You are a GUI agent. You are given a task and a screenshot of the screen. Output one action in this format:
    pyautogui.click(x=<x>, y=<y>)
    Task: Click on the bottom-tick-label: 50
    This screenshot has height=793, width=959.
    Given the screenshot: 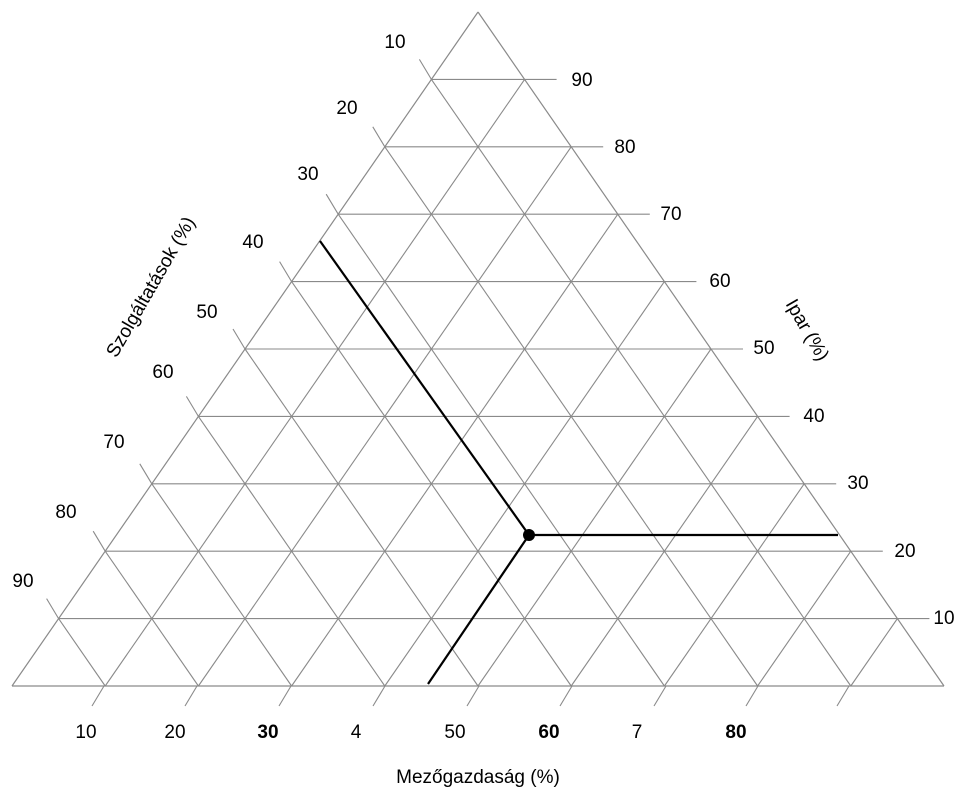 What is the action you would take?
    pyautogui.click(x=454, y=732)
    